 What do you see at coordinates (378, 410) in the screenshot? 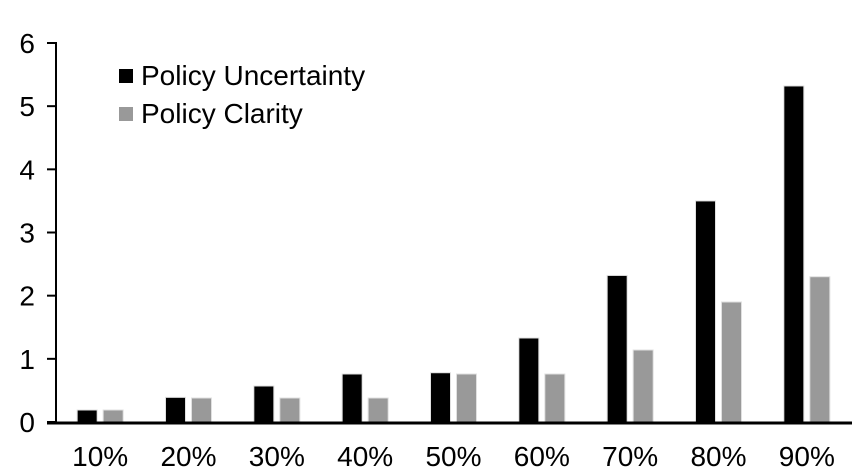
I see `bar-policy-clarity-40-` at bounding box center [378, 410].